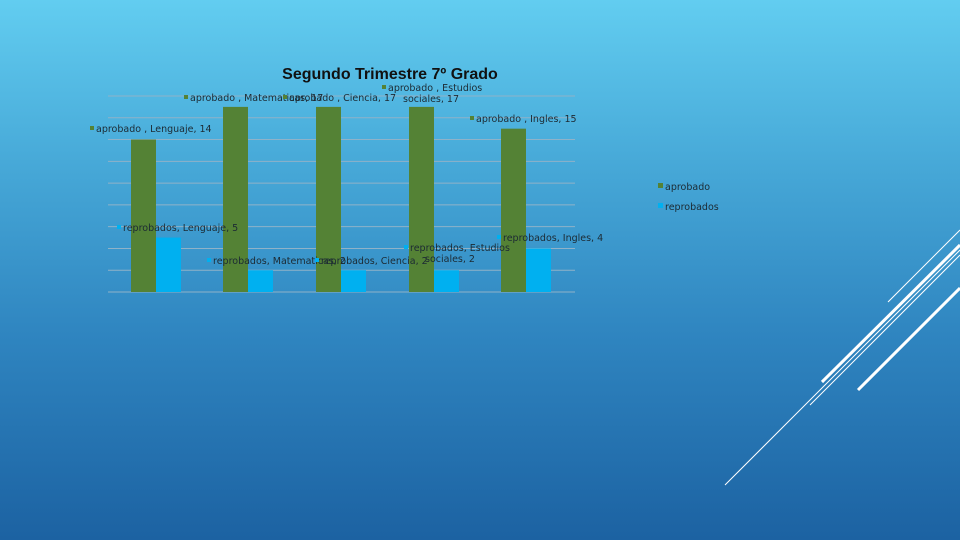 The width and height of the screenshot is (960, 540). I want to click on bar-aprobado-ciencia, so click(328, 199).